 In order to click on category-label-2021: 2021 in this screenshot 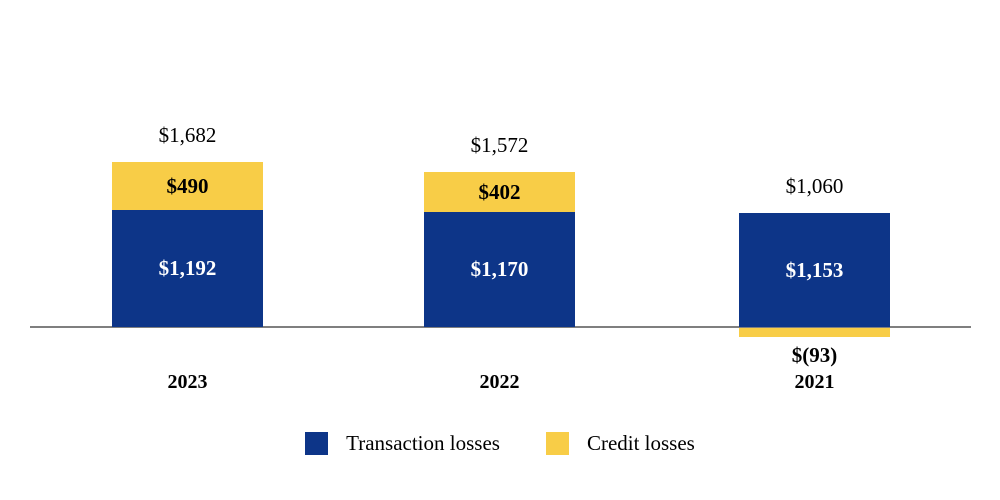, I will do `click(814, 382)`.